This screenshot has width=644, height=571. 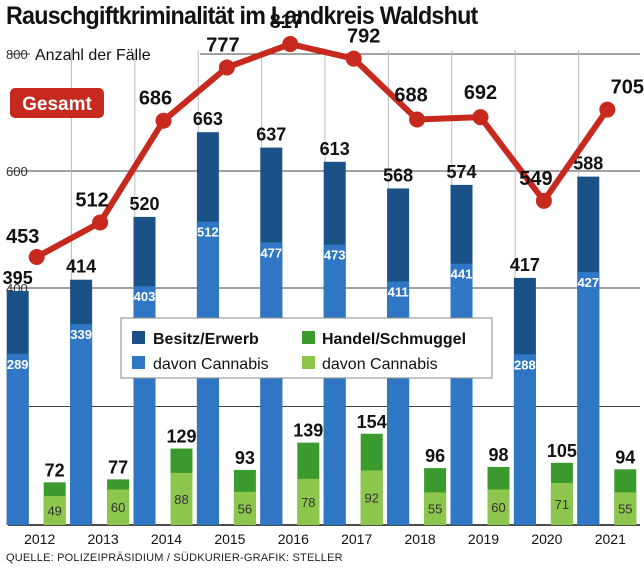 I want to click on point-gesamt-2013, so click(x=100, y=222).